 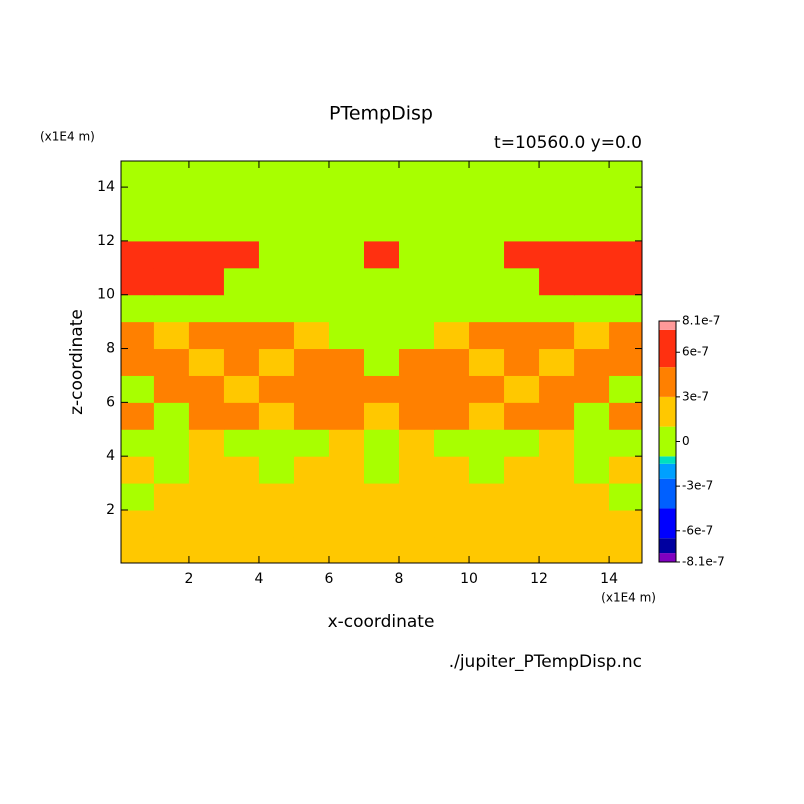 What do you see at coordinates (703, 562) in the screenshot?
I see `colorbar-tick-label: -8.1e-7` at bounding box center [703, 562].